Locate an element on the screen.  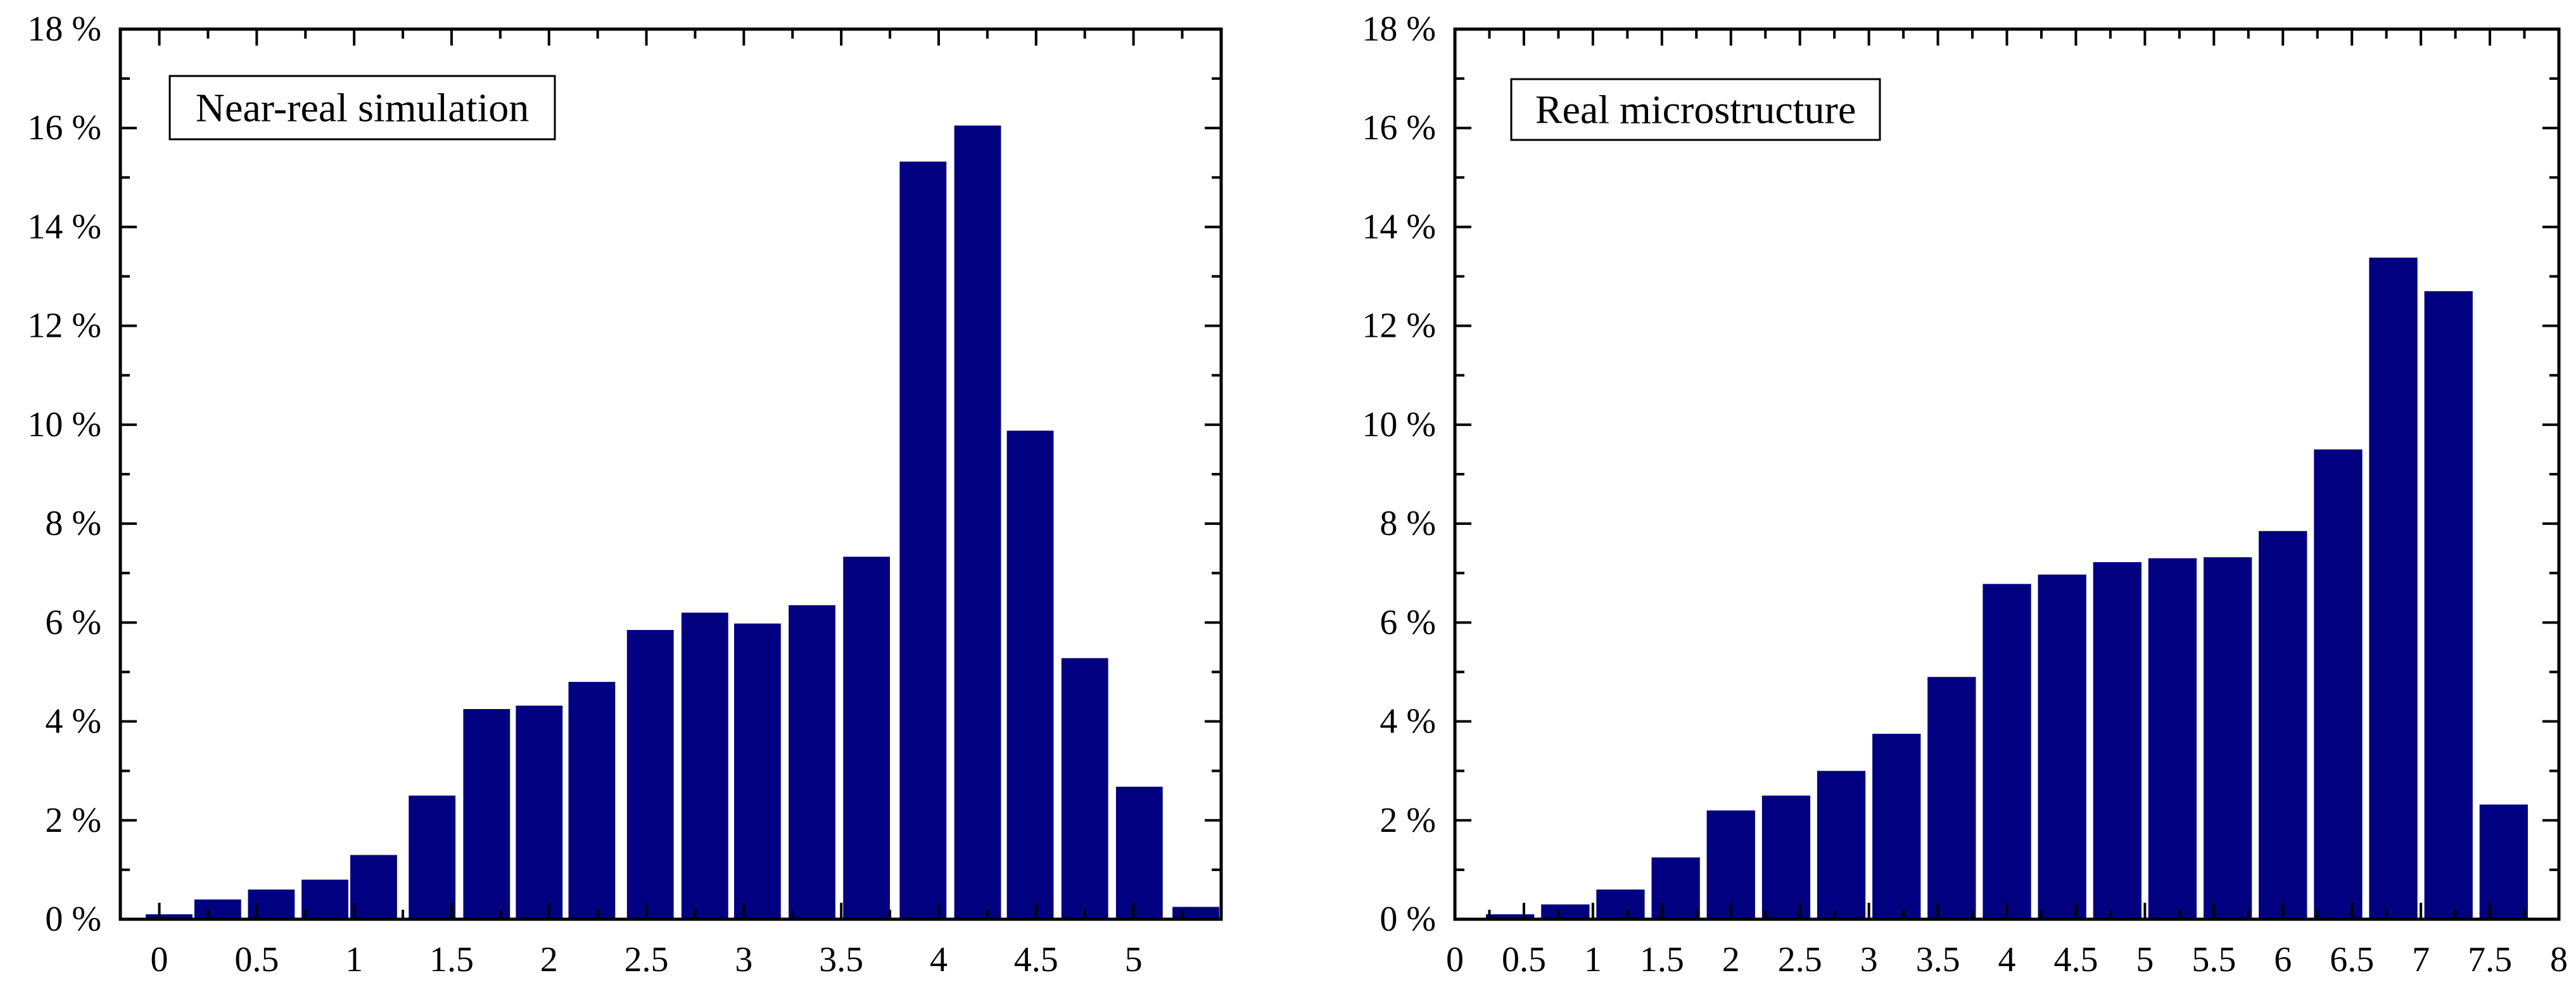
x-tick-label: 7.5 is located at coordinates (2490, 960).